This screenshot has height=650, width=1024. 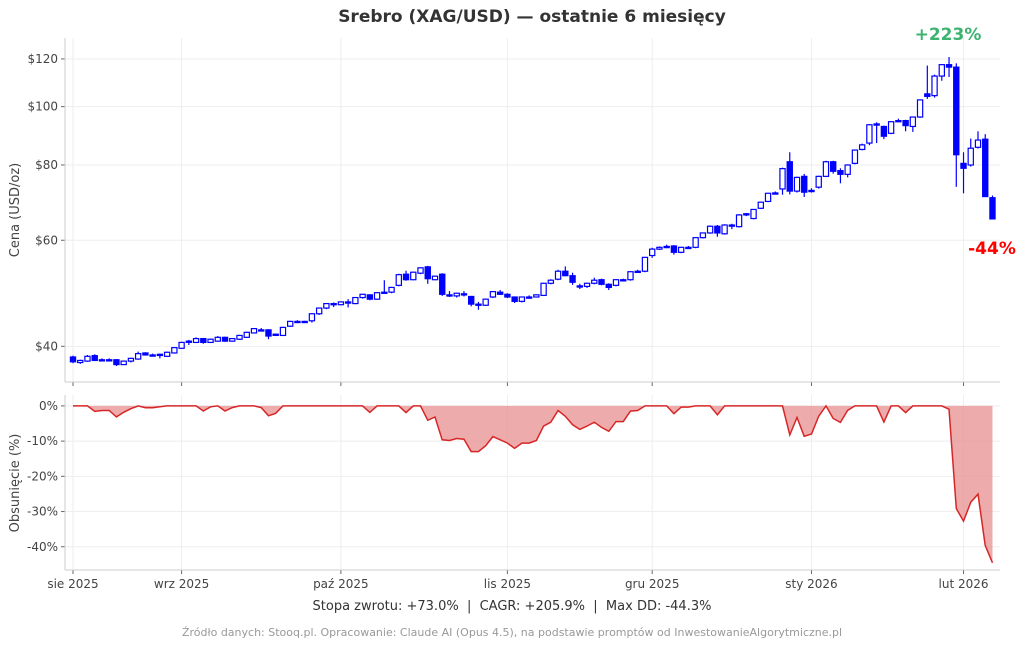 What do you see at coordinates (42, 512) in the screenshot?
I see `drawdown-y-tick-label: -30%` at bounding box center [42, 512].